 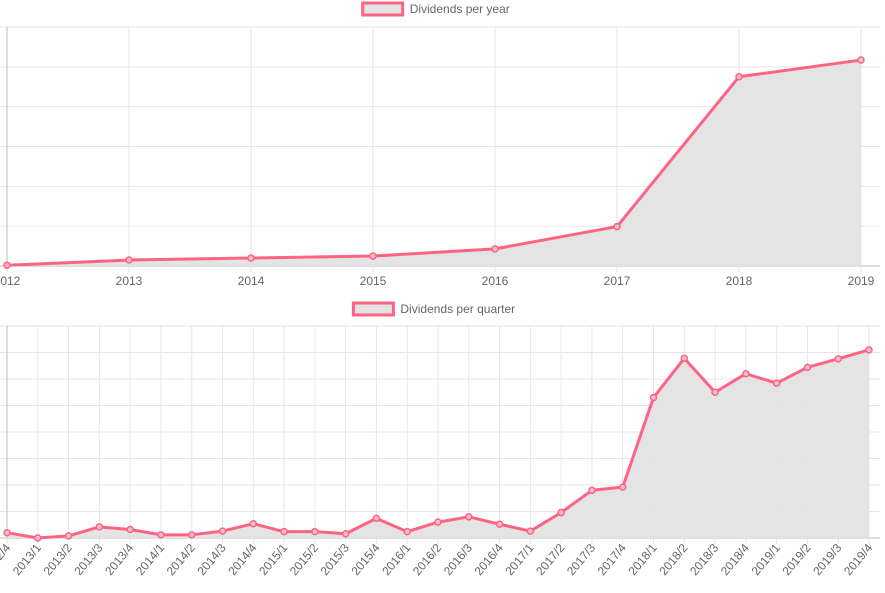 What do you see at coordinates (704, 559) in the screenshot?
I see `x-tick-label: 2018/3` at bounding box center [704, 559].